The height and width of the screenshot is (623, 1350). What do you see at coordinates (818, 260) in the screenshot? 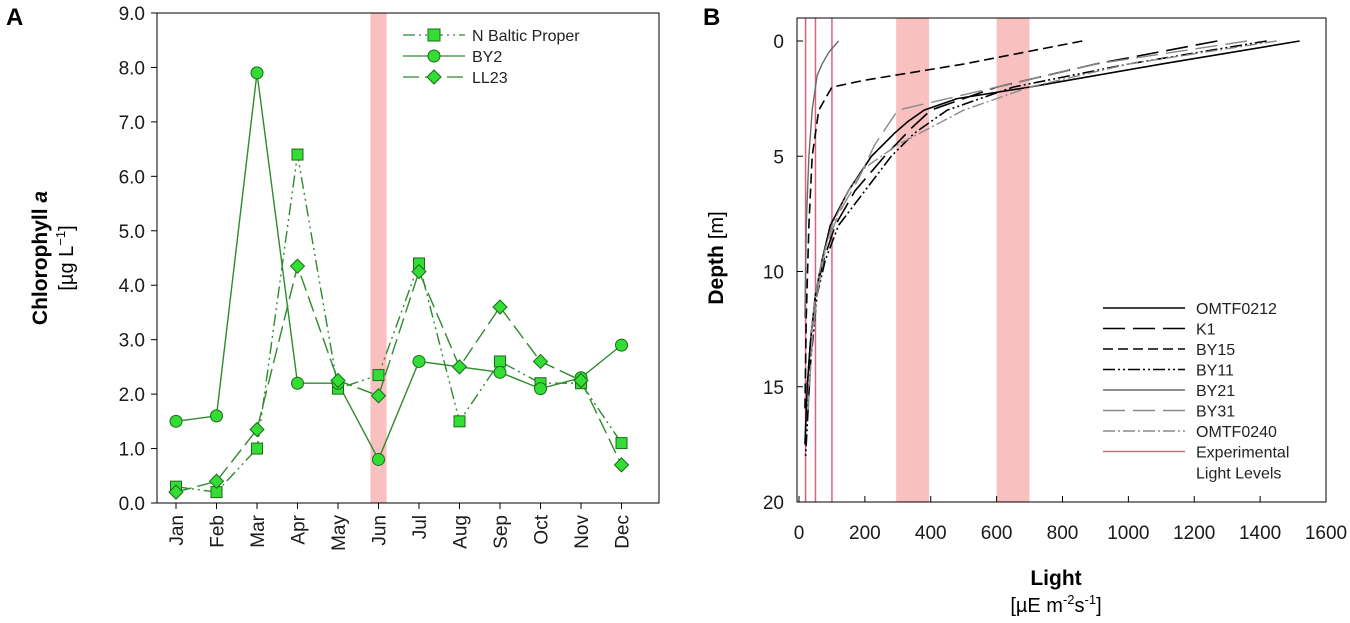
I see `experimental-light-lines` at bounding box center [818, 260].